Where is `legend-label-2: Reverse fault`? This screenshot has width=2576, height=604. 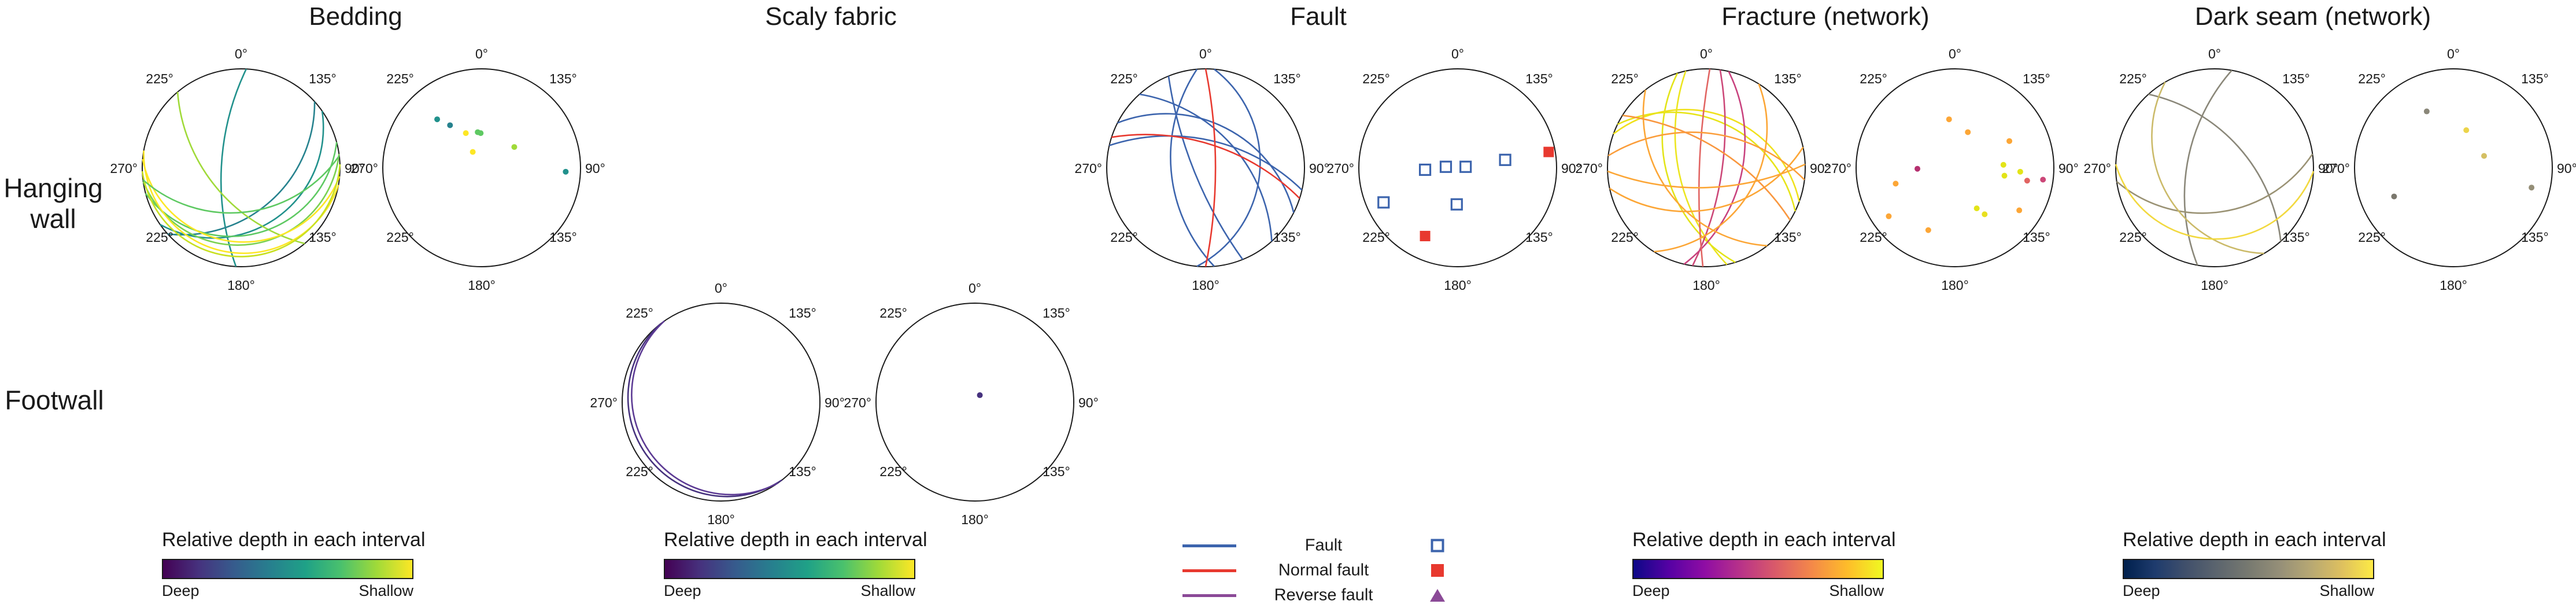 legend-label-2: Reverse fault is located at coordinates (1323, 594).